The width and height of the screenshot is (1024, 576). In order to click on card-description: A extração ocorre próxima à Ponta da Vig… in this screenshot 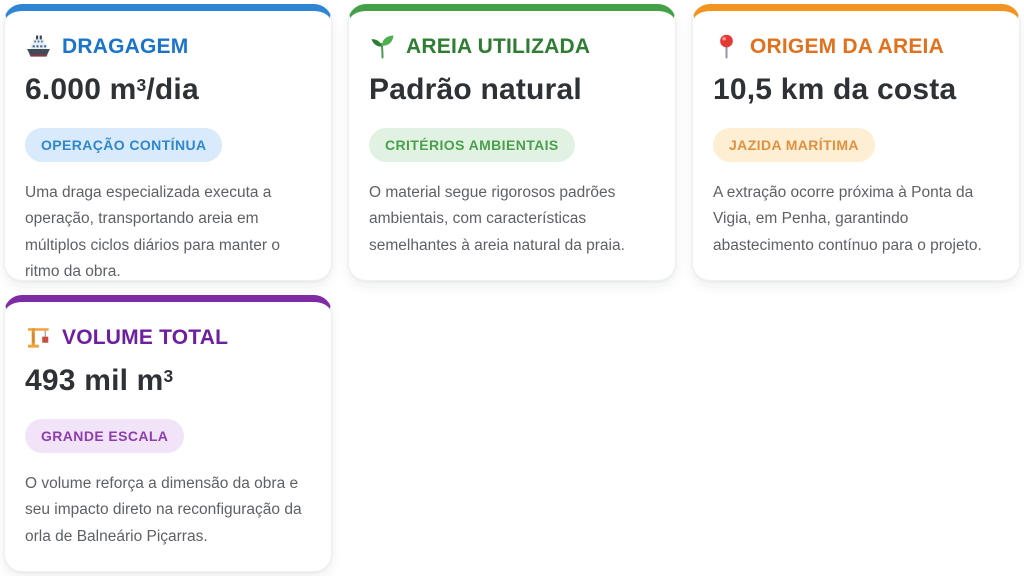, I will do `click(847, 219)`.